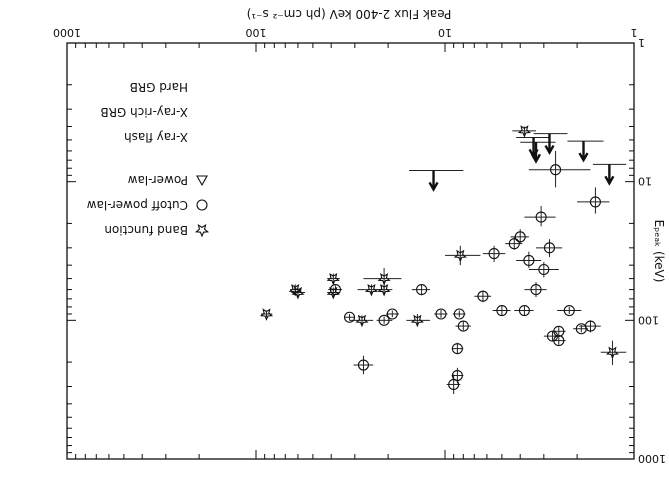 Image resolution: width=669 pixels, height=498 pixels. Describe the element at coordinates (648, 319) in the screenshot. I see `y-tick-label: 100` at that location.